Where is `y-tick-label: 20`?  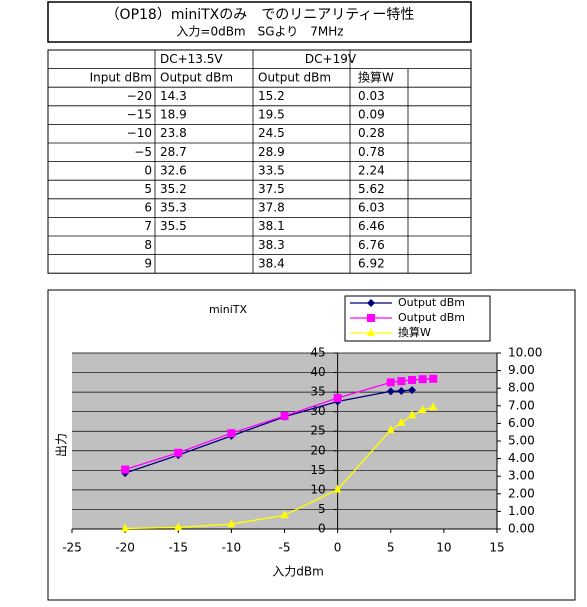
y-tick-label: 20 is located at coordinates (317, 450).